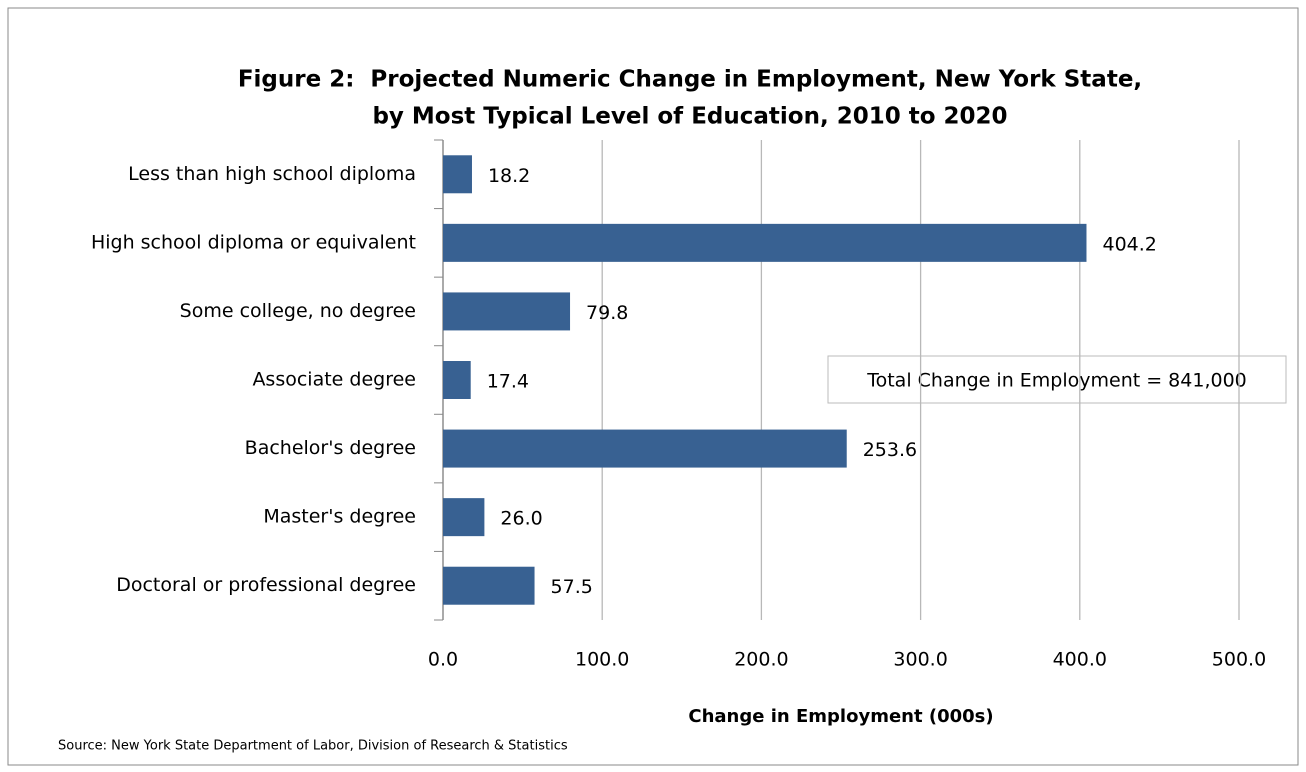 The width and height of the screenshot is (1306, 772). Describe the element at coordinates (890, 450) in the screenshot. I see `data-label: 253.6` at that location.